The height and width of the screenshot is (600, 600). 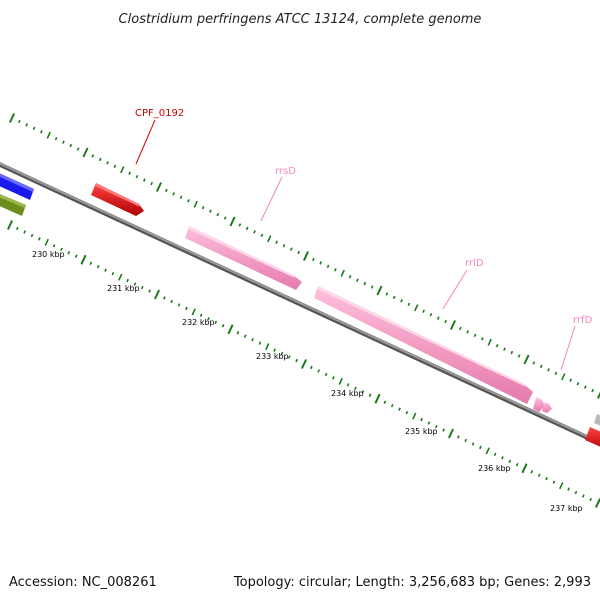 What do you see at coordinates (83, 582) in the screenshot?
I see `accession-text: Accession: NC_008261` at bounding box center [83, 582].